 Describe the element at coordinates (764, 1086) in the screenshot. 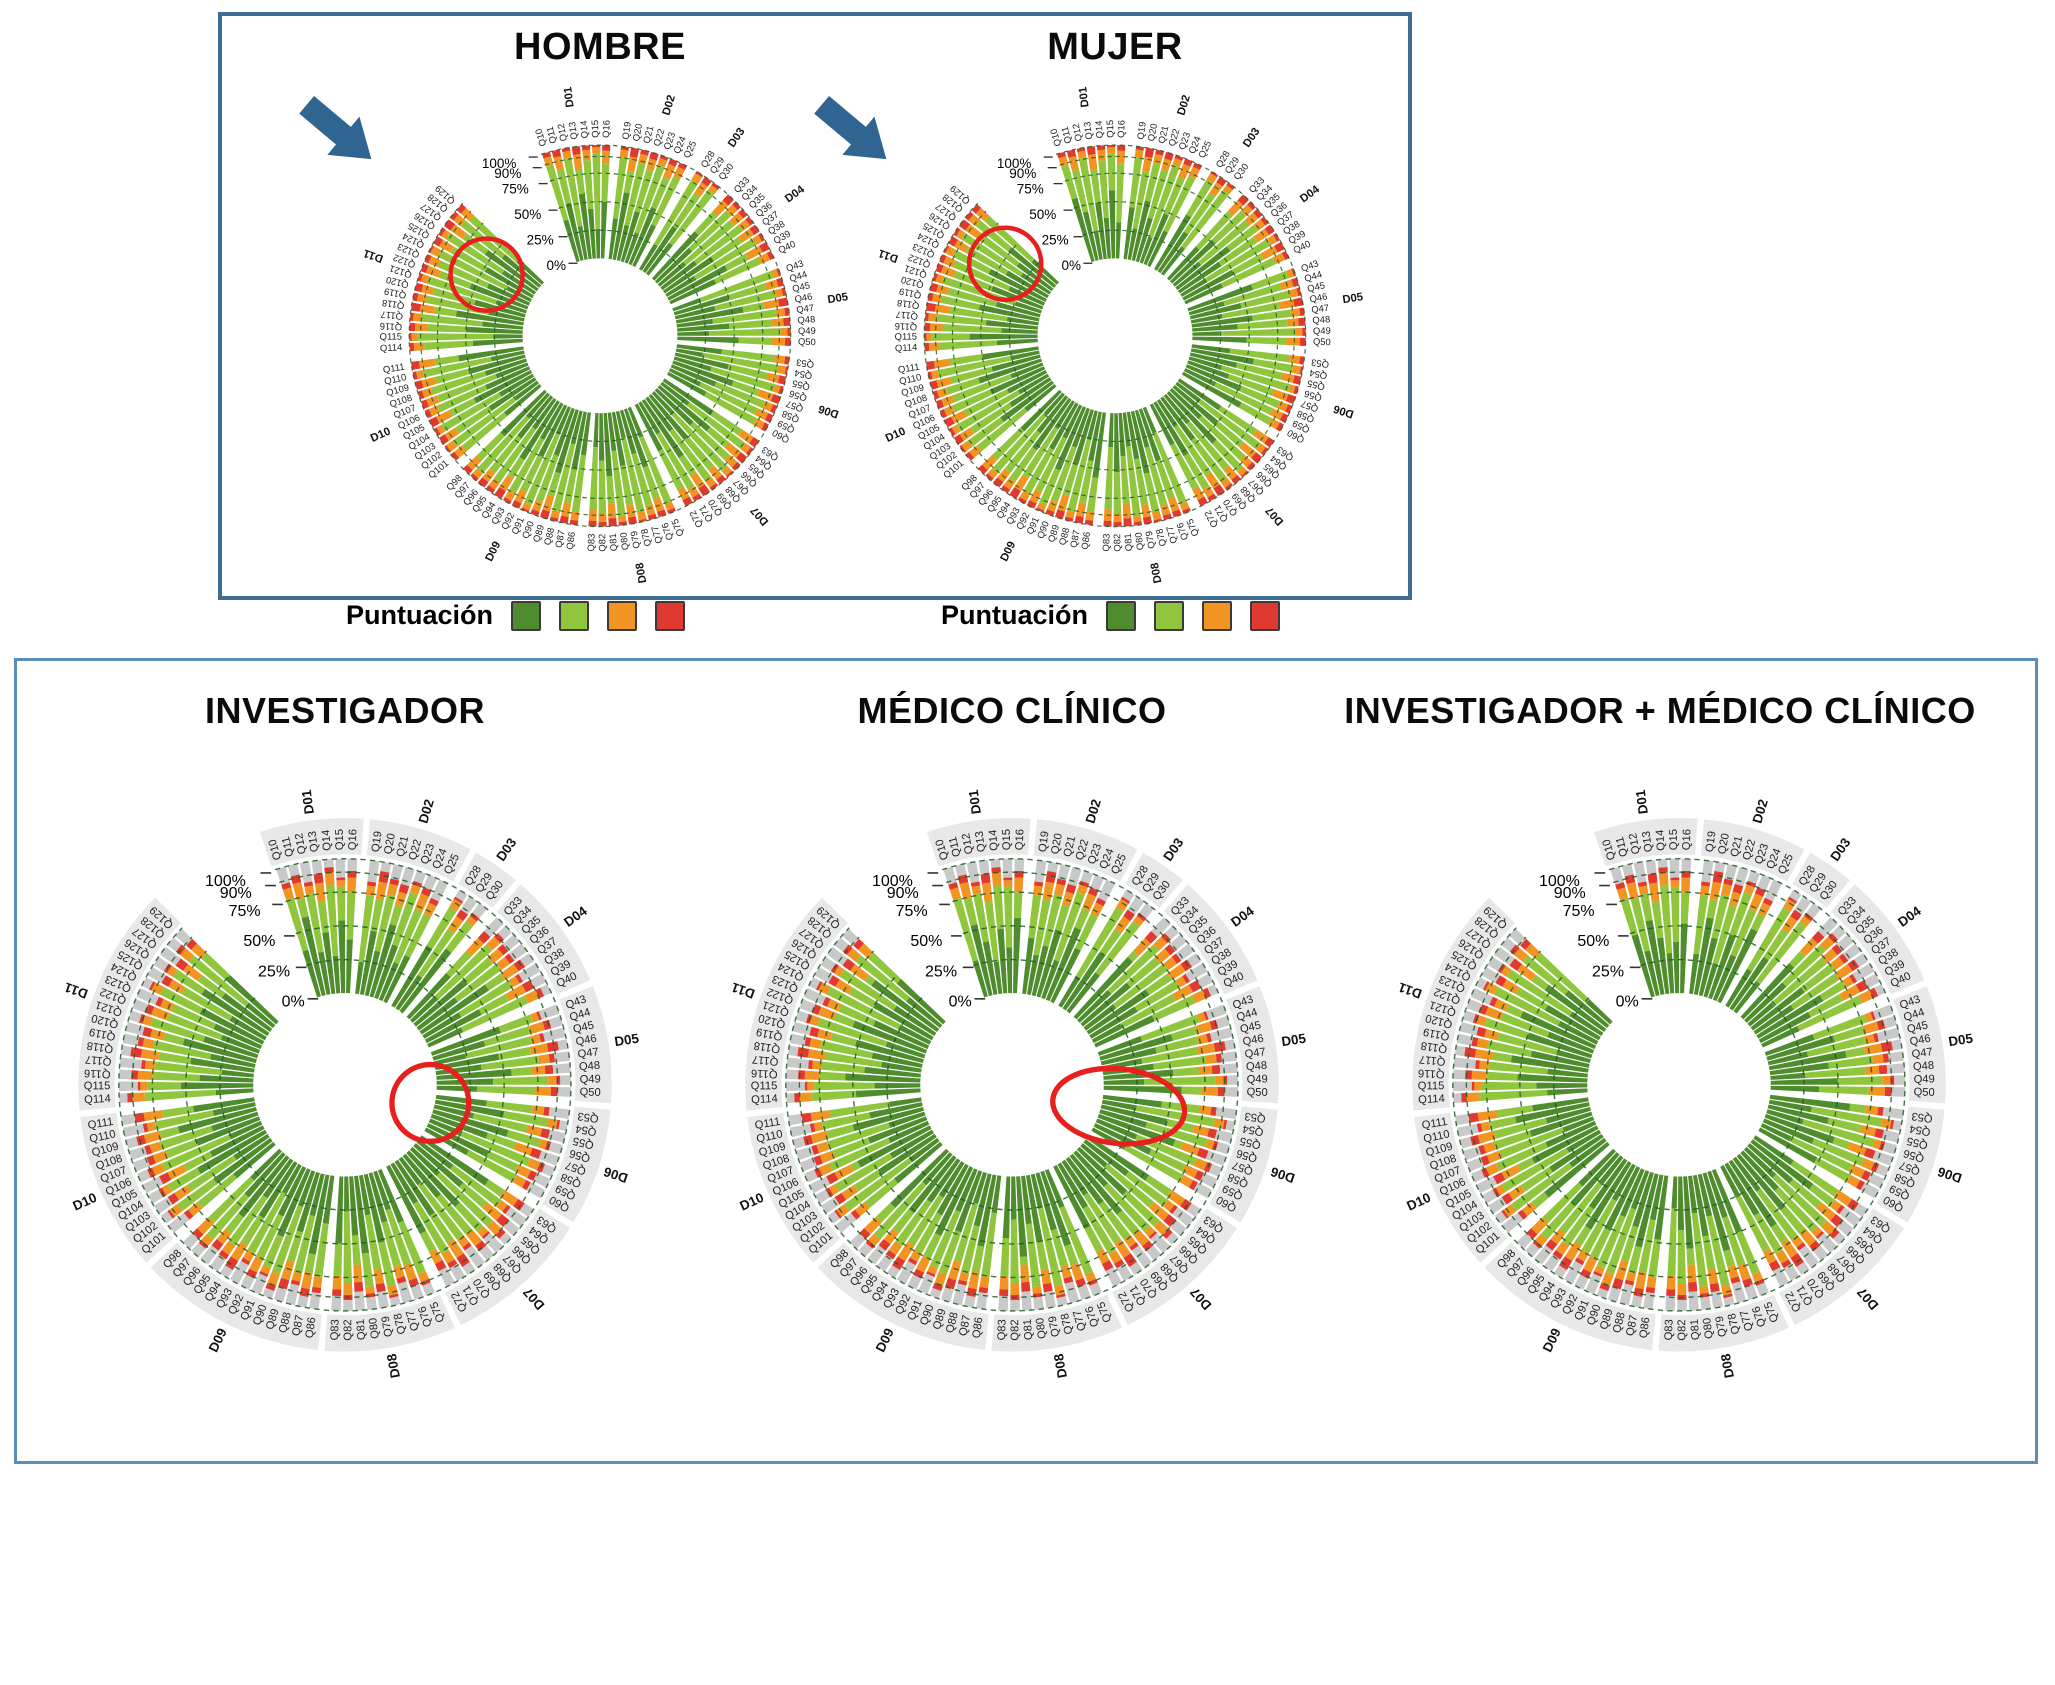

I see `svg-text: Q115` at that location.